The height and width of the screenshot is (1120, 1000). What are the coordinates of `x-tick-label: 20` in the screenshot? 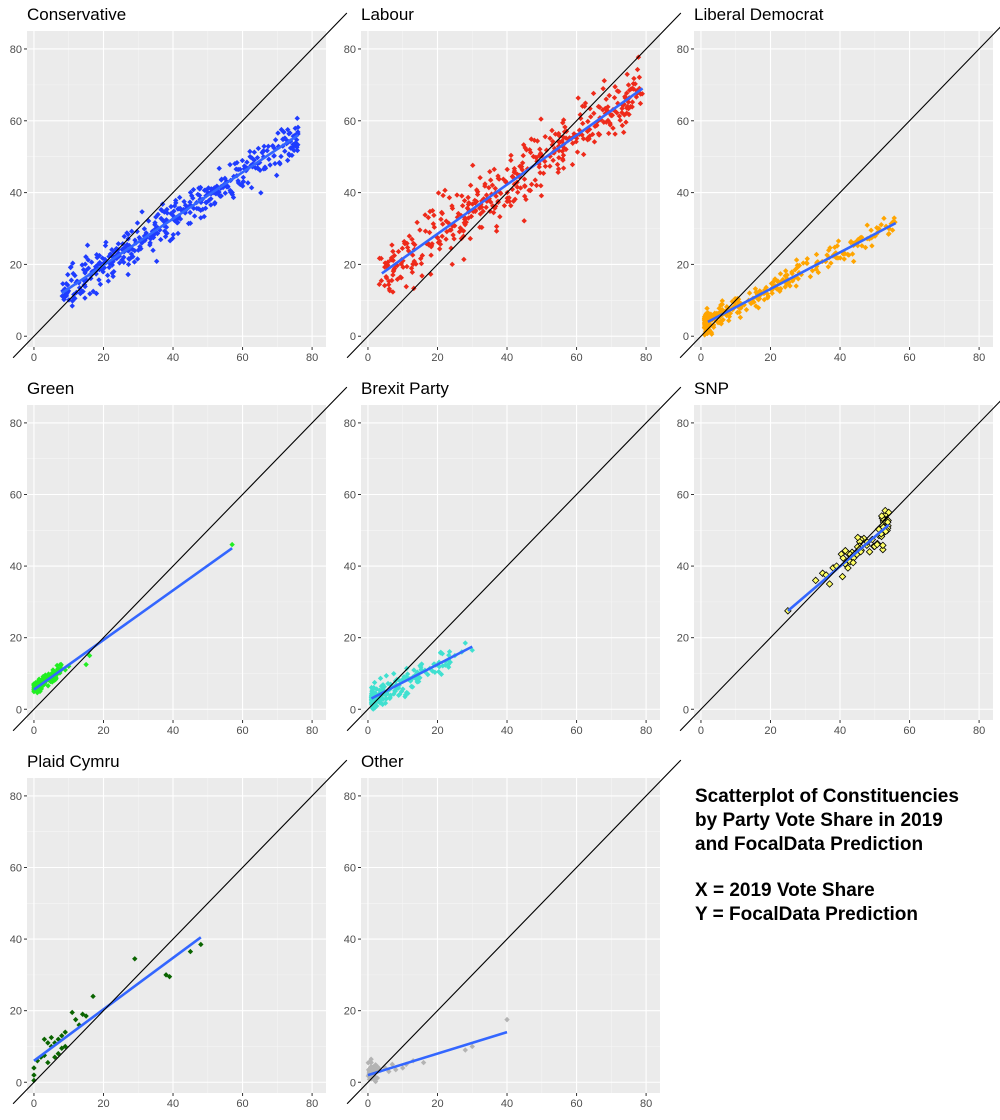 It's located at (437, 731).